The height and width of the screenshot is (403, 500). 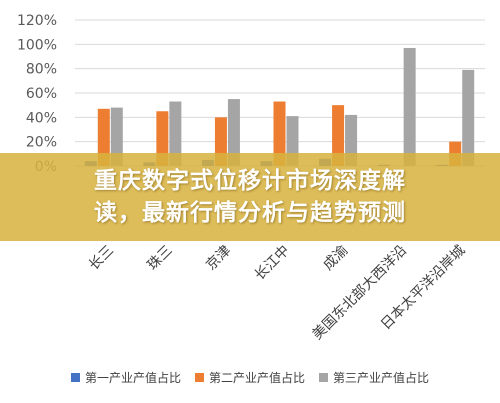 What do you see at coordinates (132, 377) in the screenshot?
I see `legend-label: 第一产业产值占比` at bounding box center [132, 377].